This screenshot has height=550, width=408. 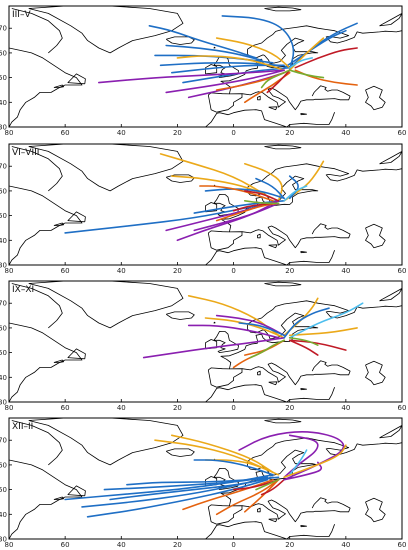 I want to click on y-tick-label: 60, so click(x=3, y=328).